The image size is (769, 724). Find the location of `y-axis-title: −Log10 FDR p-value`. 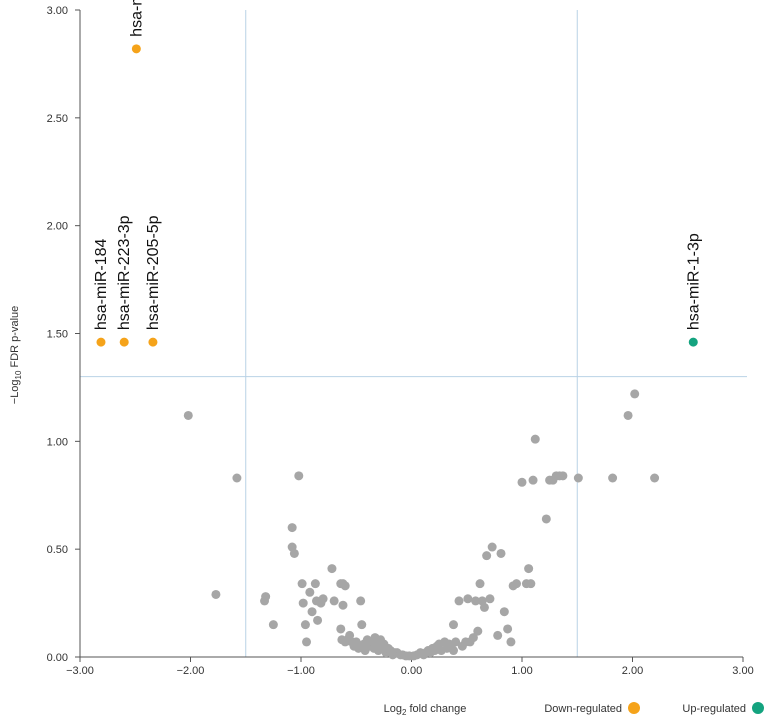

y-axis-title: −Log10 FDR p-value is located at coordinates (16, 355).